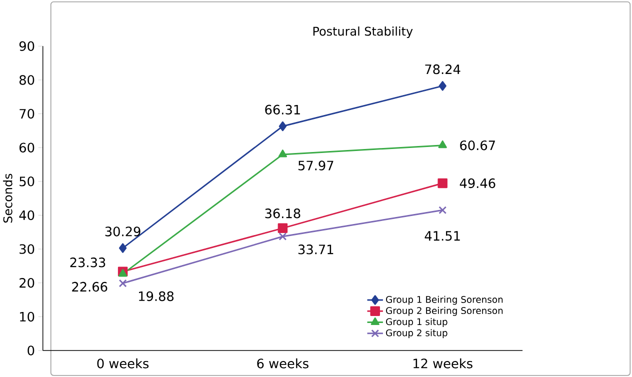 Image resolution: width=632 pixels, height=377 pixels. I want to click on legend-label: Group 1 Beiring Sorenson, so click(444, 300).